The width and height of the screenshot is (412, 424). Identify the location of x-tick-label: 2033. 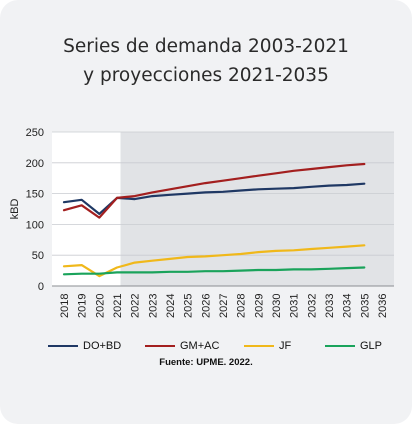
(330, 306).